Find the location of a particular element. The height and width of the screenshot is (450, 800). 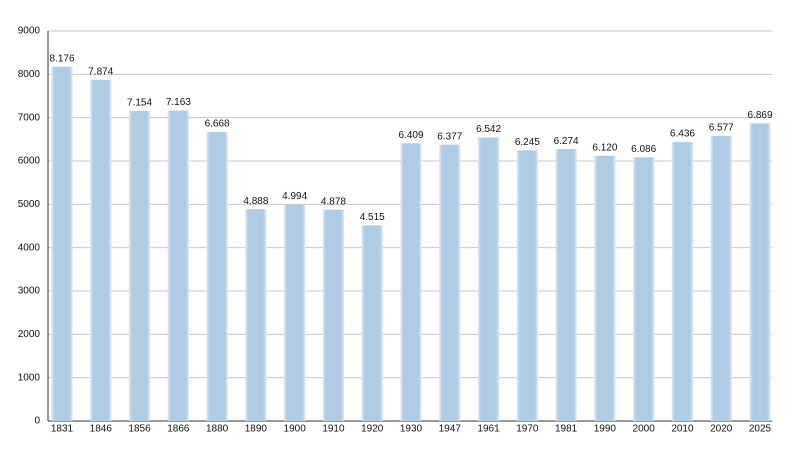

value-label: 6.245 is located at coordinates (527, 142).